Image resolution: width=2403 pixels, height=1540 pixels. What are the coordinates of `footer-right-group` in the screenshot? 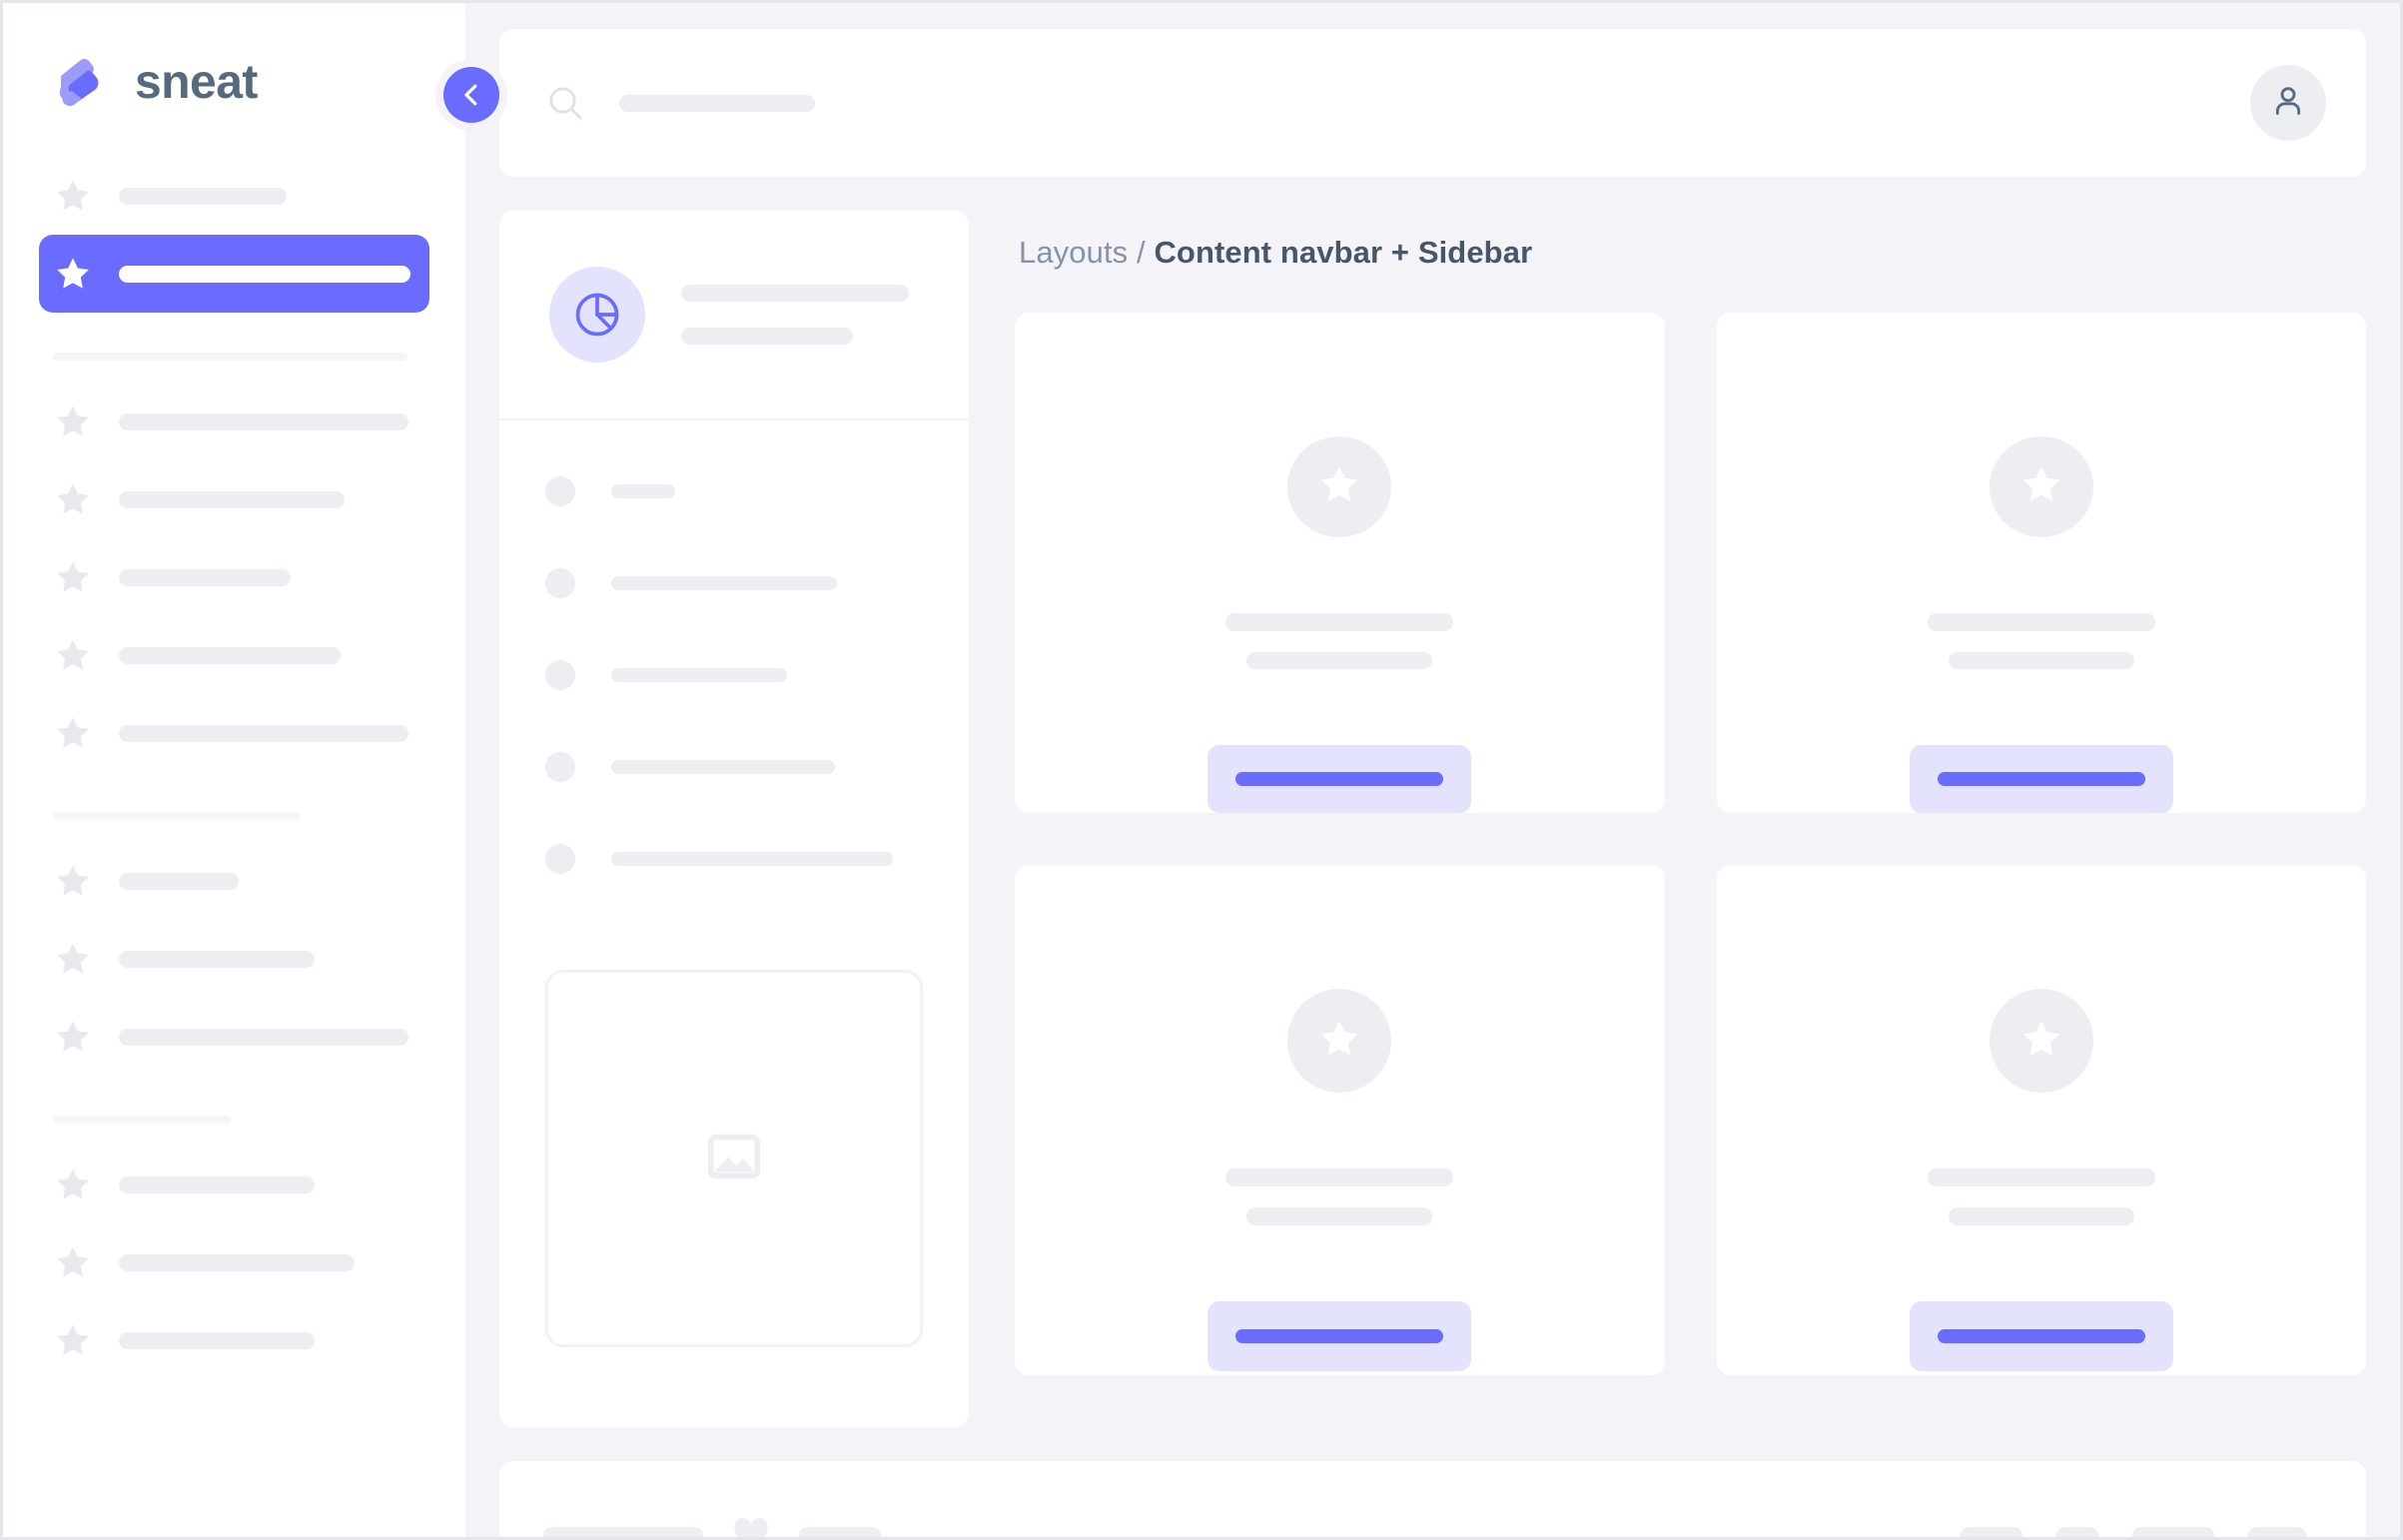 It's located at (2133, 1532).